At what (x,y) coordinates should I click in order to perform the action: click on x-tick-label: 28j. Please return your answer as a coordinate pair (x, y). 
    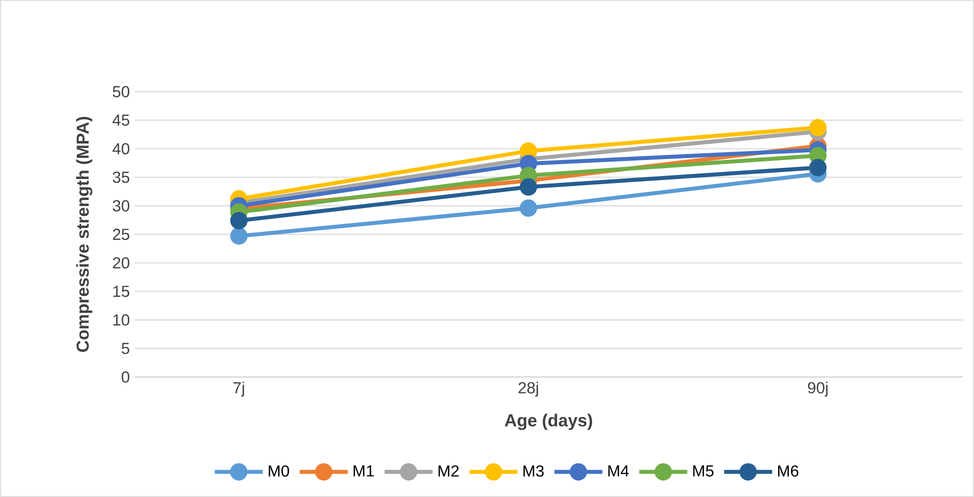
    Looking at the image, I should click on (528, 389).